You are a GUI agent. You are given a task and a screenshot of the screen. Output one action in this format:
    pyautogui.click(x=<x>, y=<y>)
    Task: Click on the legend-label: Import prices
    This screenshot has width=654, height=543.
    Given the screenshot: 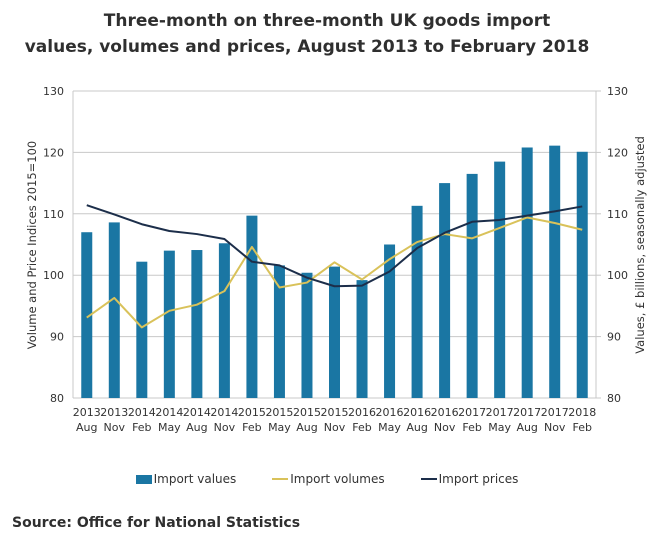 What is the action you would take?
    pyautogui.click(x=478, y=479)
    